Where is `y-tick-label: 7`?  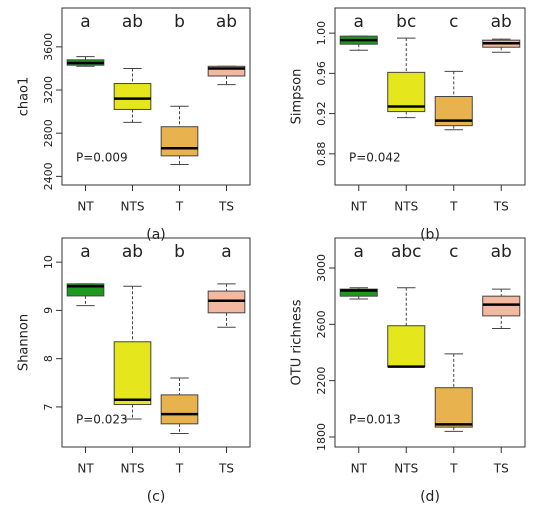 y-tick-label: 7 is located at coordinates (48, 406).